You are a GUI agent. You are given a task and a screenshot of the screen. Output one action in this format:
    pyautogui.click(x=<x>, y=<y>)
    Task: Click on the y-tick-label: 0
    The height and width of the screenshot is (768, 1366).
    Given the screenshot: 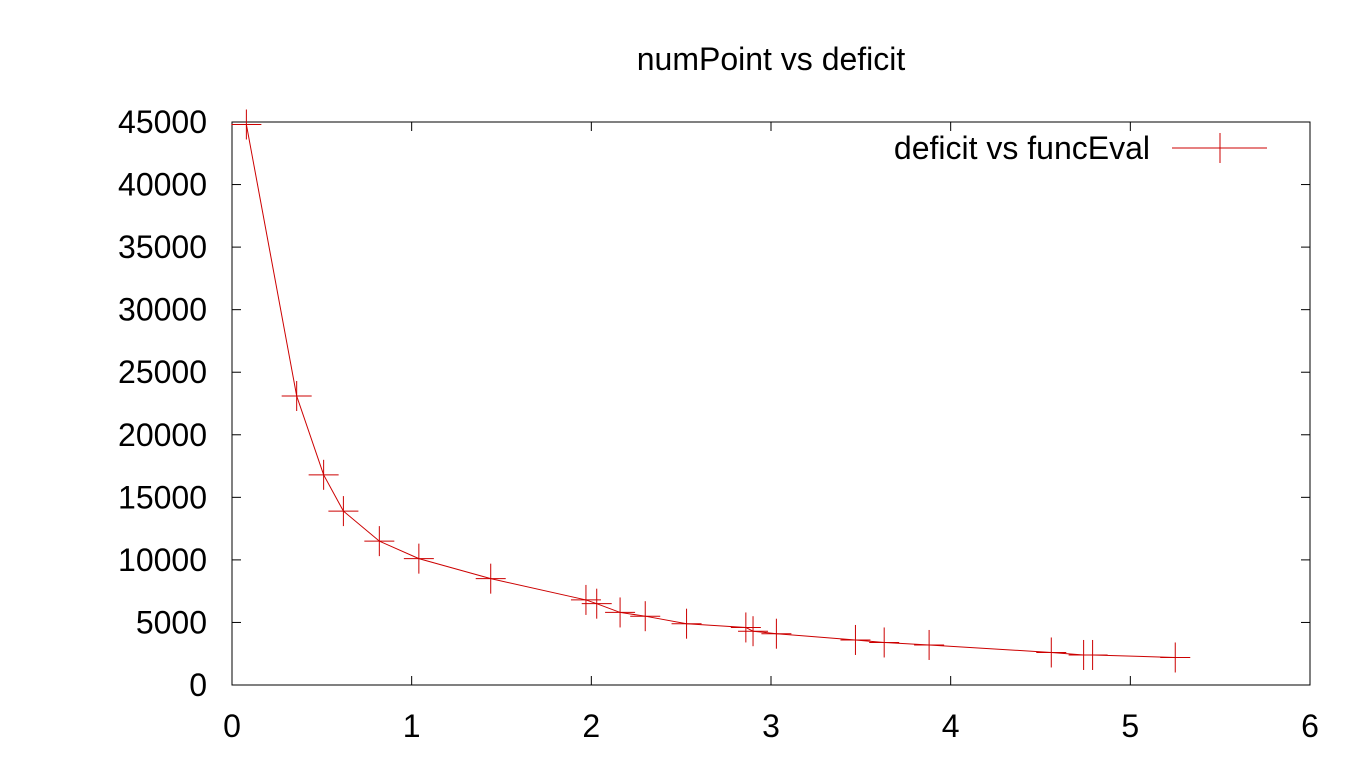 What is the action you would take?
    pyautogui.click(x=198, y=685)
    